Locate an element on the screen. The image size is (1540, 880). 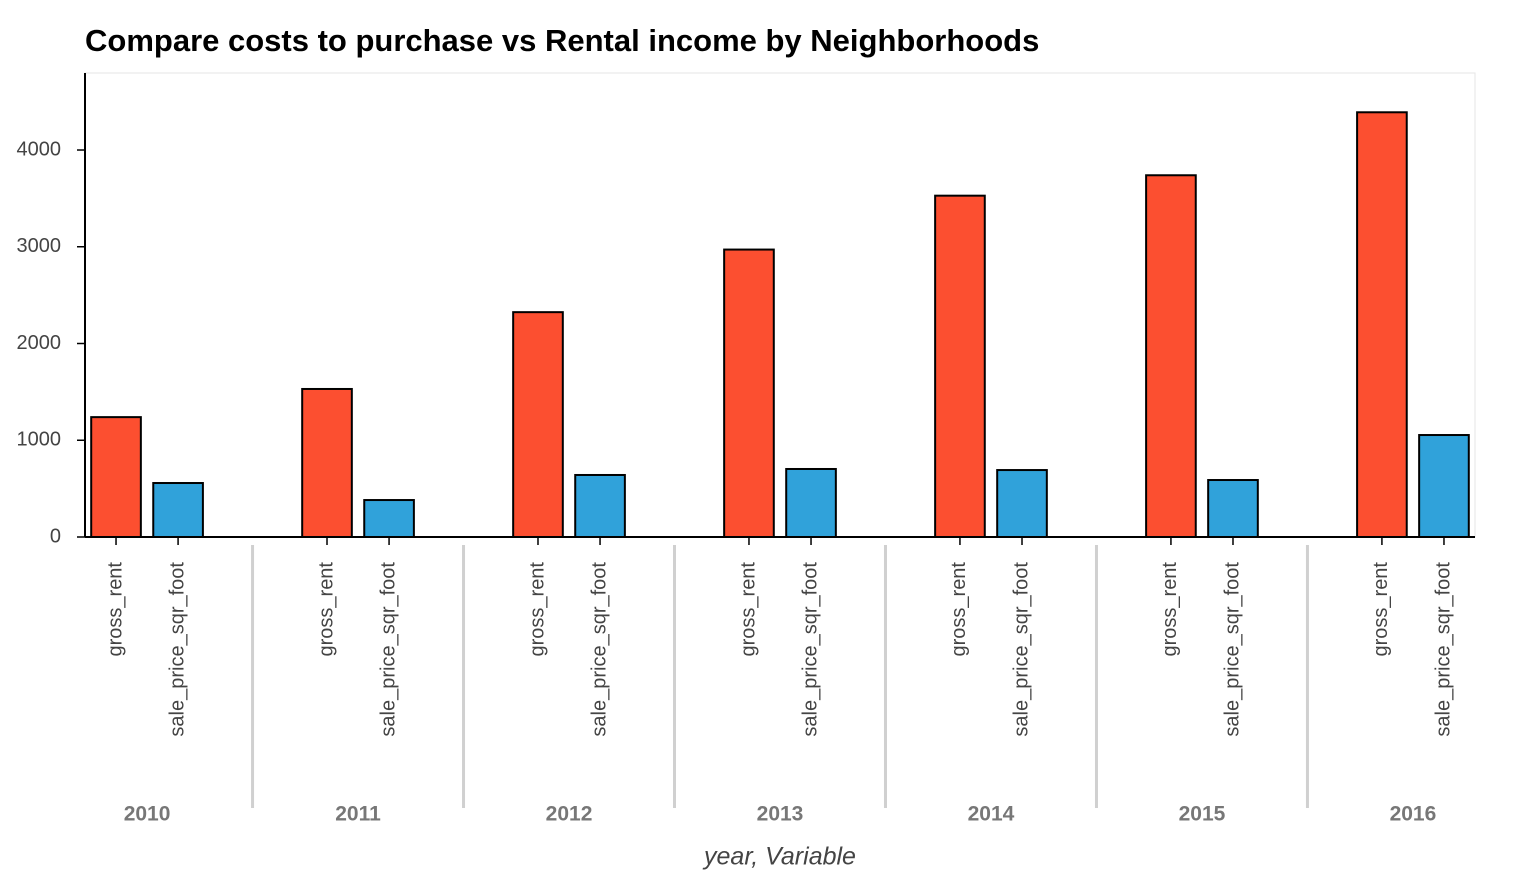
x-category-label: 2013 is located at coordinates (780, 814).